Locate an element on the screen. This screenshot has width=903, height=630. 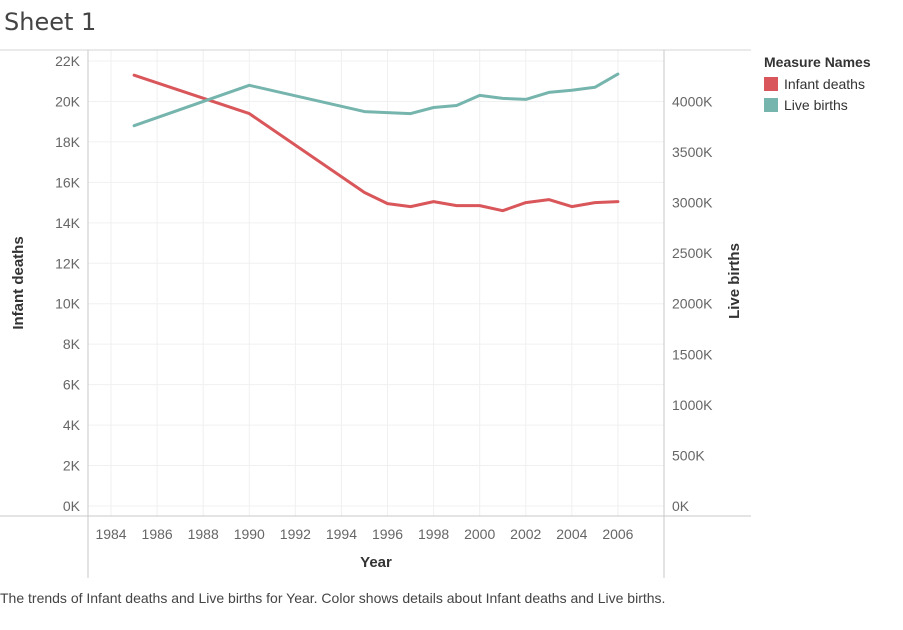
y-right-tick-label: 3000K is located at coordinates (692, 203).